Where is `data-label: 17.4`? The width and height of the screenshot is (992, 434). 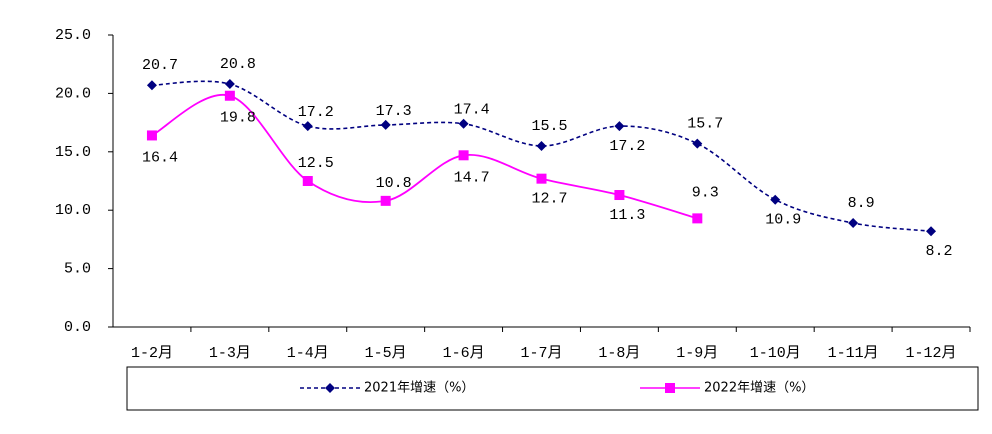
data-label: 17.4 is located at coordinates (472, 110).